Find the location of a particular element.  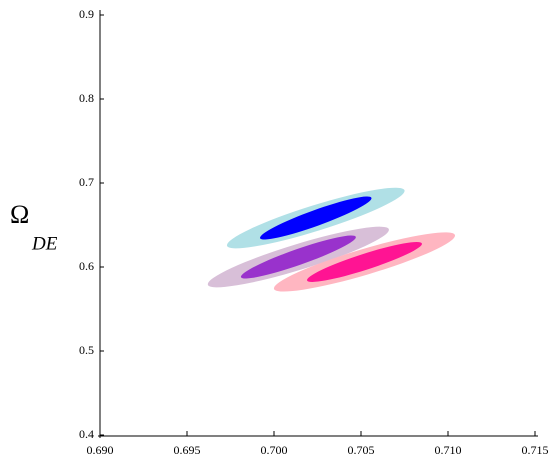

x-tick-label: 0.690 is located at coordinates (100, 450).